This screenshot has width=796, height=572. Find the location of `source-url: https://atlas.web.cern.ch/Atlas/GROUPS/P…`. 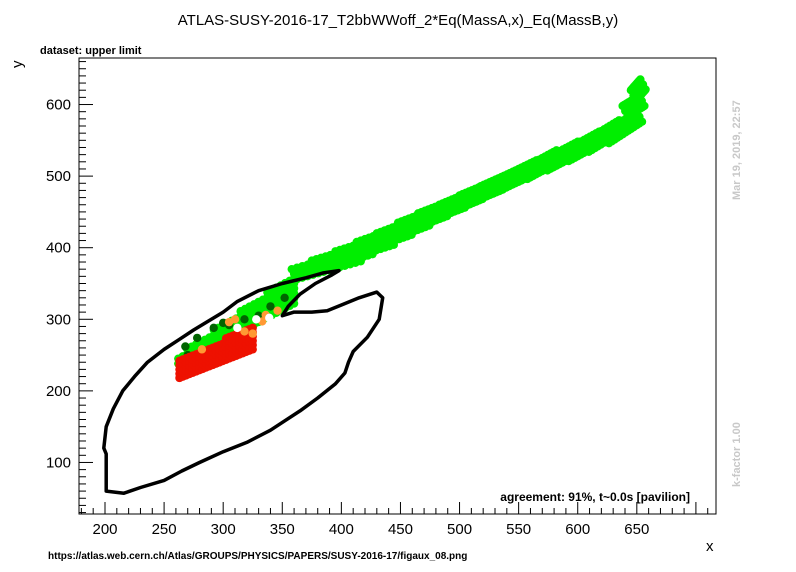

source-url: https://atlas.web.cern.ch/Atlas/GROUPS/P… is located at coordinates (257, 556).